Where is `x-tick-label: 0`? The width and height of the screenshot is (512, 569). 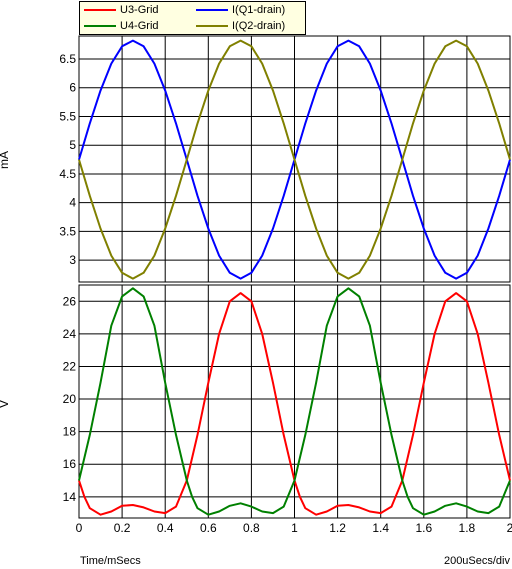
x-tick-label: 0 is located at coordinates (79, 528).